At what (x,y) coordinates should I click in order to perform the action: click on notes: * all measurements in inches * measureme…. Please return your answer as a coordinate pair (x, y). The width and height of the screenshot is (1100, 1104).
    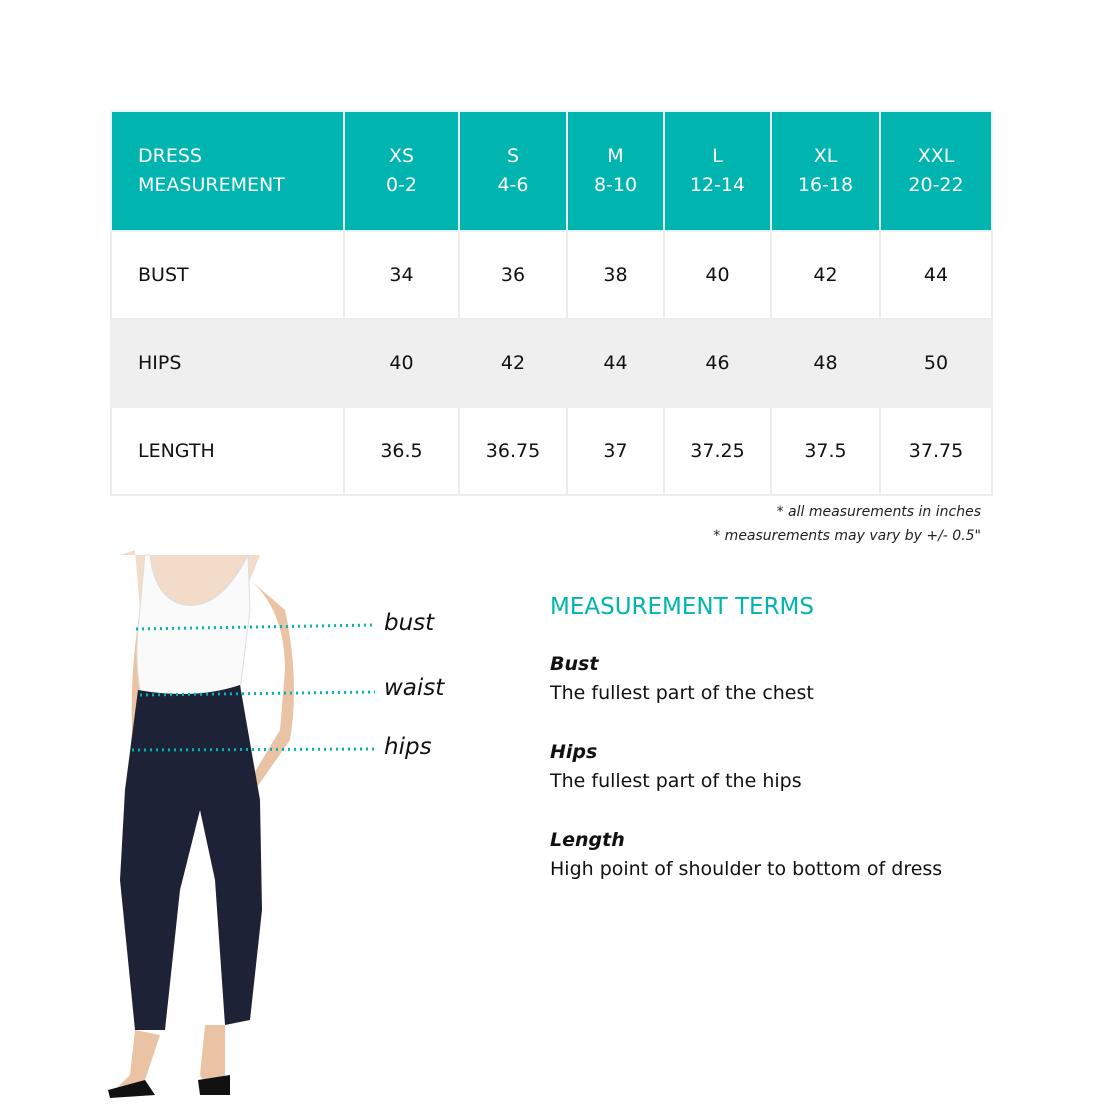
    Looking at the image, I should click on (847, 524).